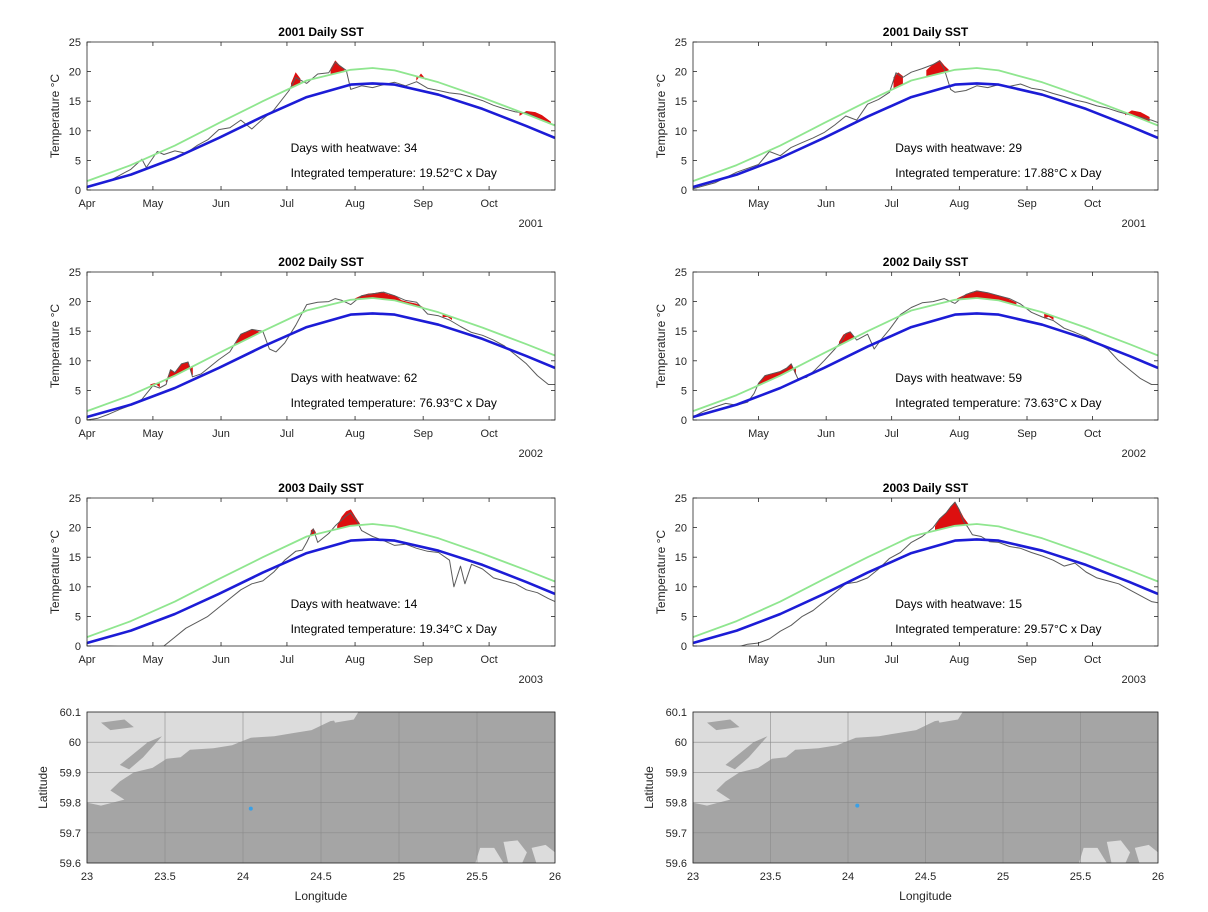 The width and height of the screenshot is (1208, 912). What do you see at coordinates (958, 604) in the screenshot?
I see `heatwave-days-annotation: Days with heatwave: 15` at bounding box center [958, 604].